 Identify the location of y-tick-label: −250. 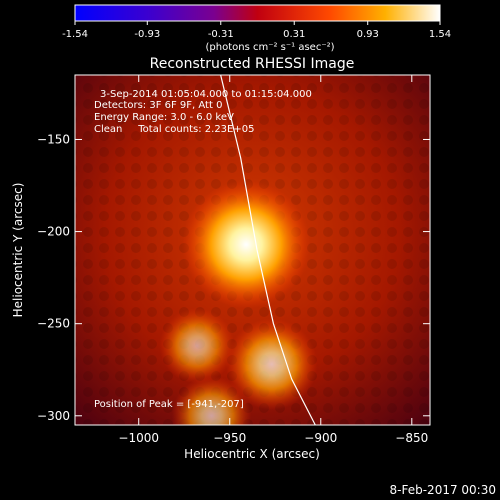
(53, 324).